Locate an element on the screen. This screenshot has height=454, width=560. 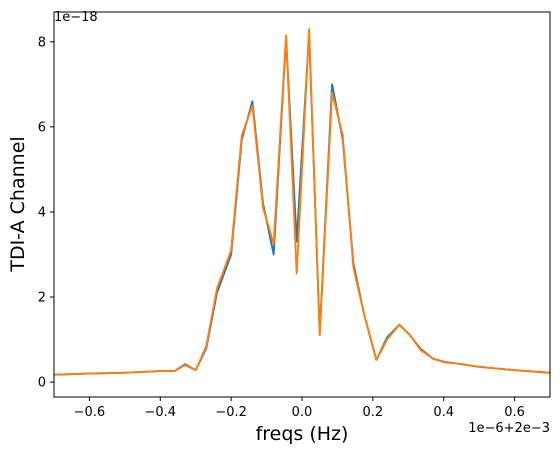
x-tick-label: 0.0 is located at coordinates (302, 412).